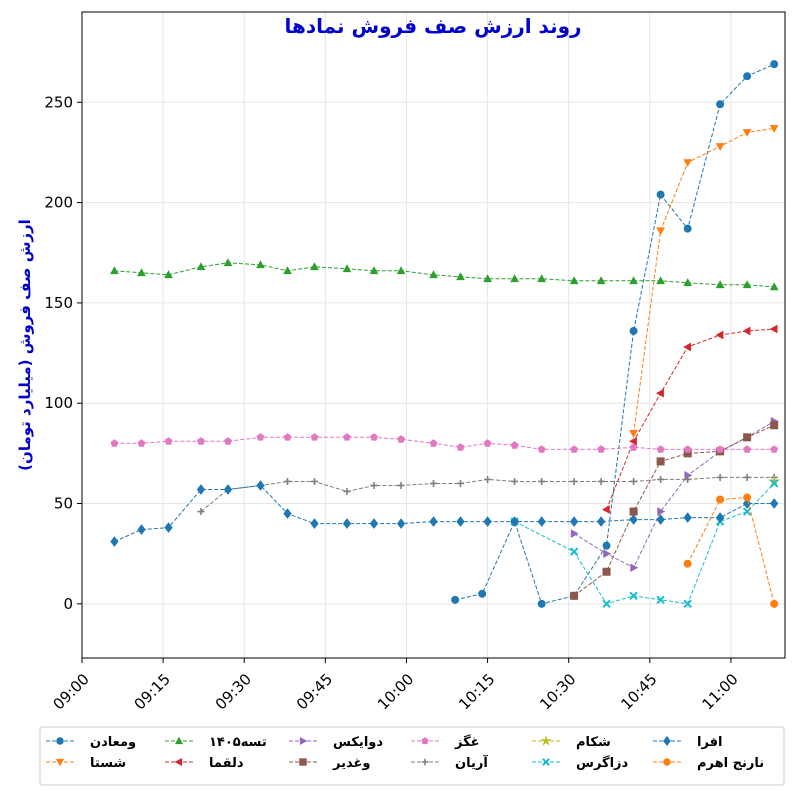 Image resolution: width=800 pixels, height=800 pixels. Describe the element at coordinates (113, 742) in the screenshot. I see `legend-label: ومعادن` at that location.